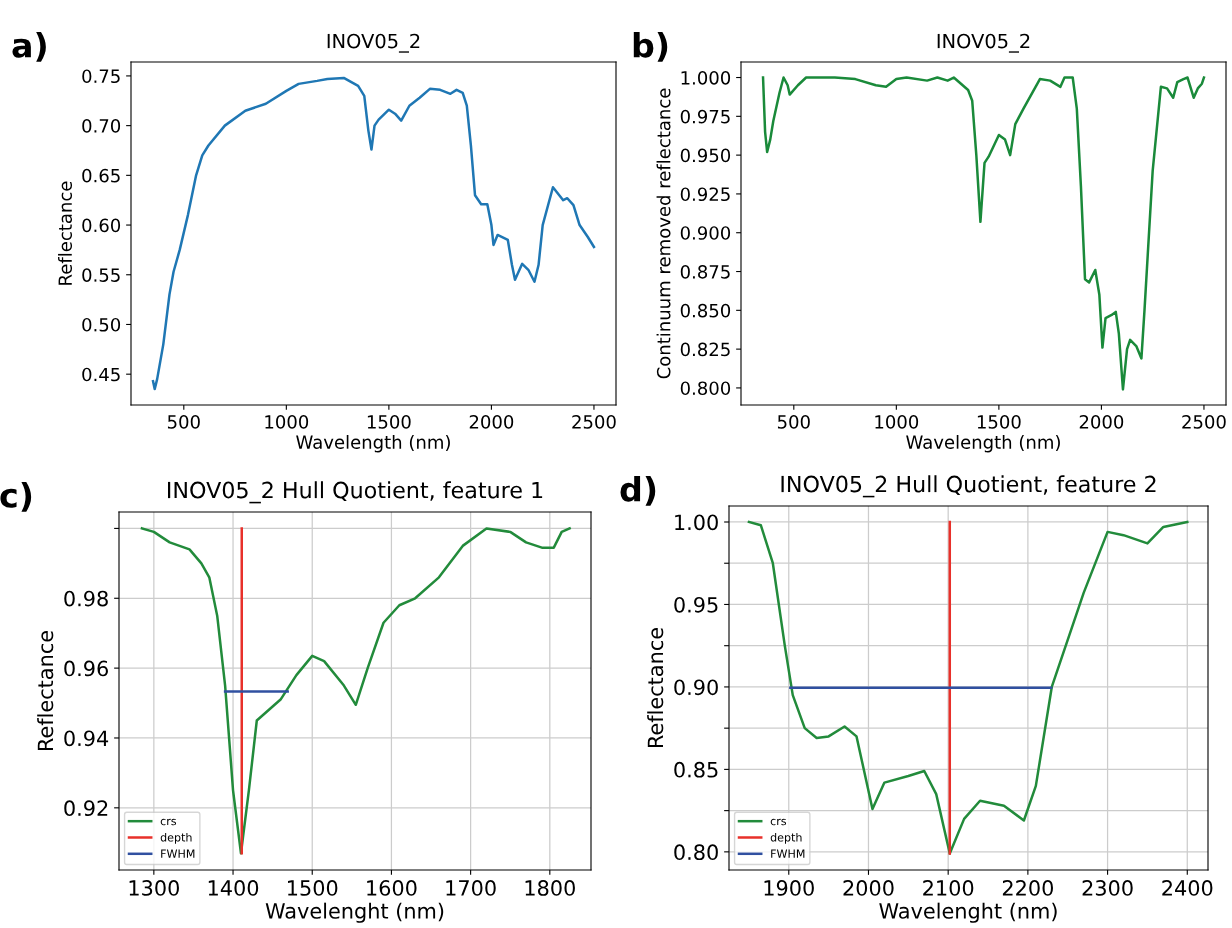 The height and width of the screenshot is (928, 1232). I want to click on x-tick-label: 1300, so click(154, 888).